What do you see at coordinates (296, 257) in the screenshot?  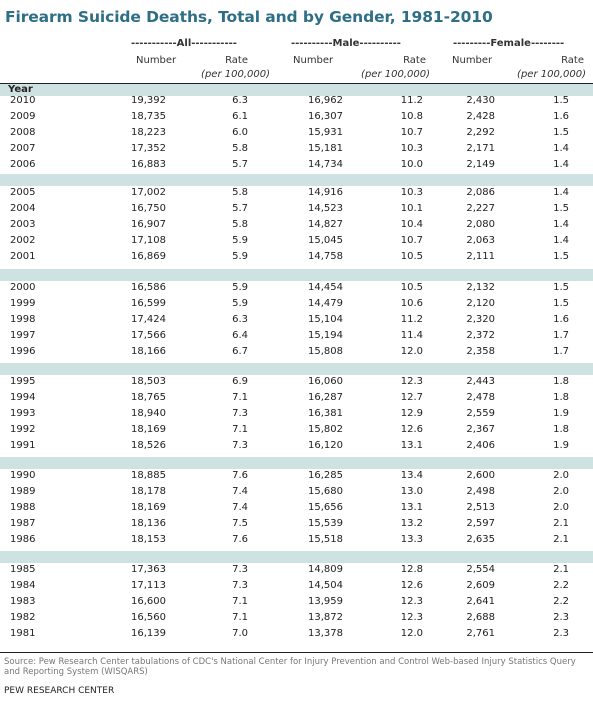 I see `table-row: 2001 16,869 5.9 14,758 10.5 2,111 1.5` at bounding box center [296, 257].